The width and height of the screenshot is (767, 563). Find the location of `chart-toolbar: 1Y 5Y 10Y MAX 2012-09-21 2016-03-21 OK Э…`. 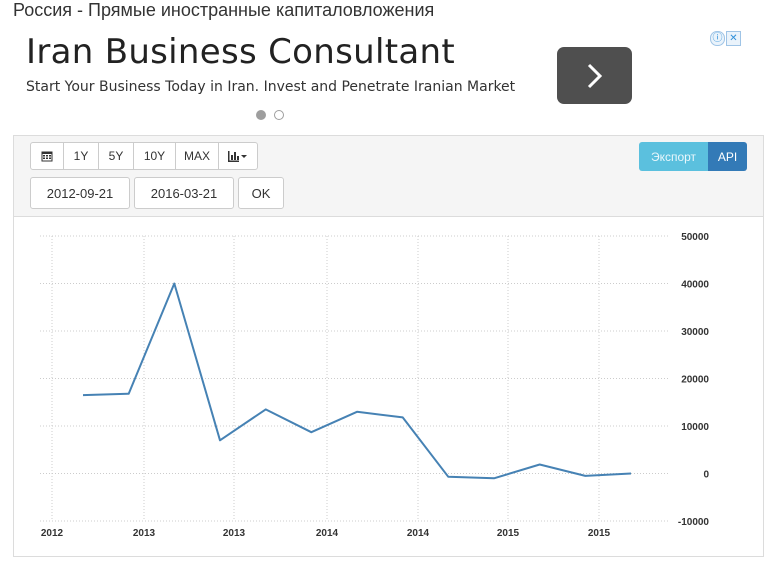

chart-toolbar: 1Y 5Y 10Y MAX 2012-09-21 2016-03-21 OK Э… is located at coordinates (388, 176).